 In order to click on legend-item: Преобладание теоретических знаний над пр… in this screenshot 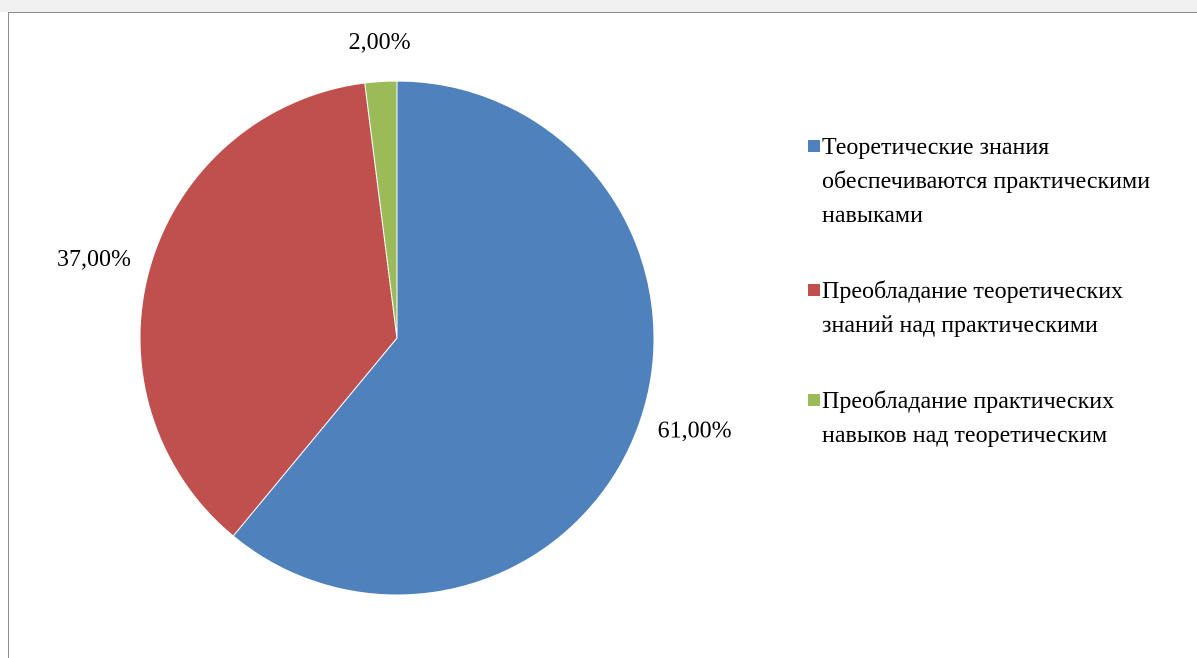, I will do `click(990, 308)`.